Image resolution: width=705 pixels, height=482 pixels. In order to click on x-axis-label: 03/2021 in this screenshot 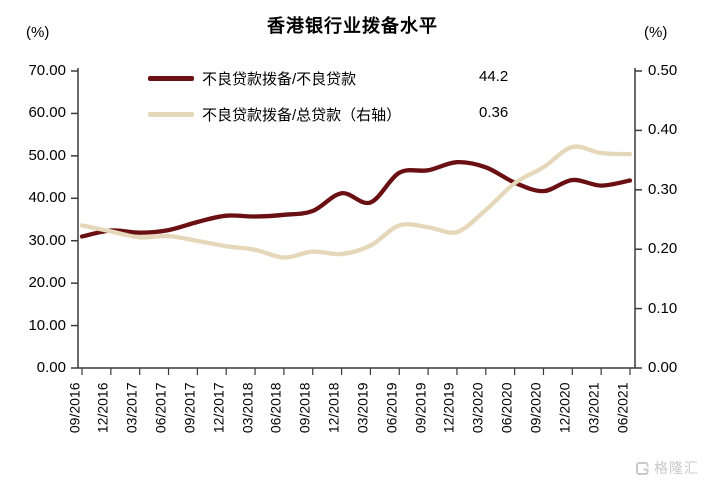, I will do `click(593, 408)`.